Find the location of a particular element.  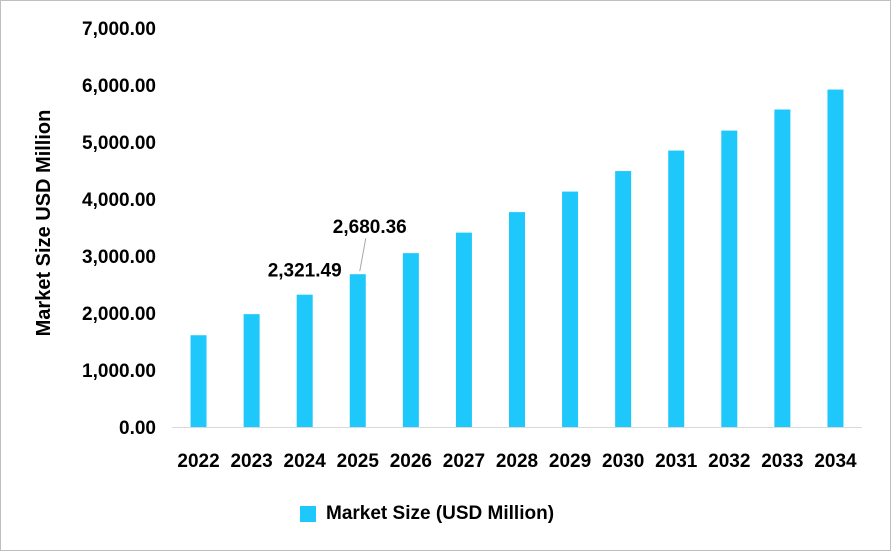

legend-swatch is located at coordinates (308, 514).